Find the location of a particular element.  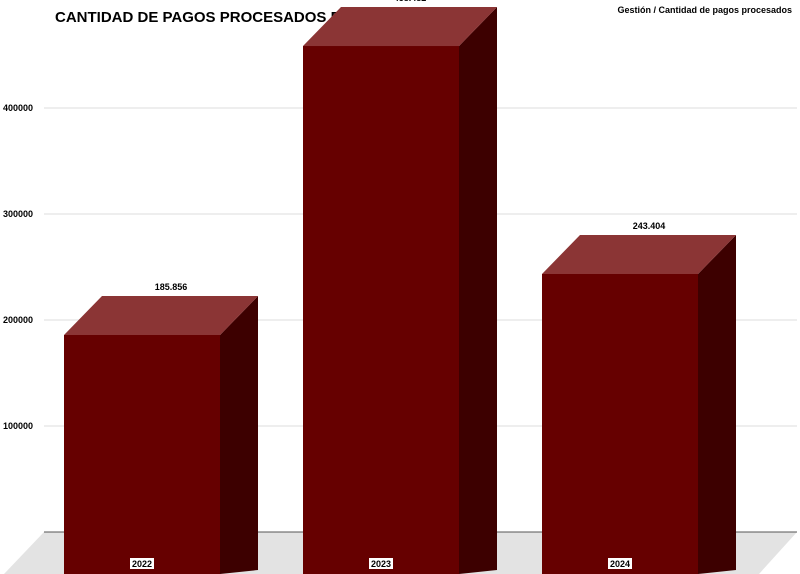

bar-2024 is located at coordinates (639, 404).